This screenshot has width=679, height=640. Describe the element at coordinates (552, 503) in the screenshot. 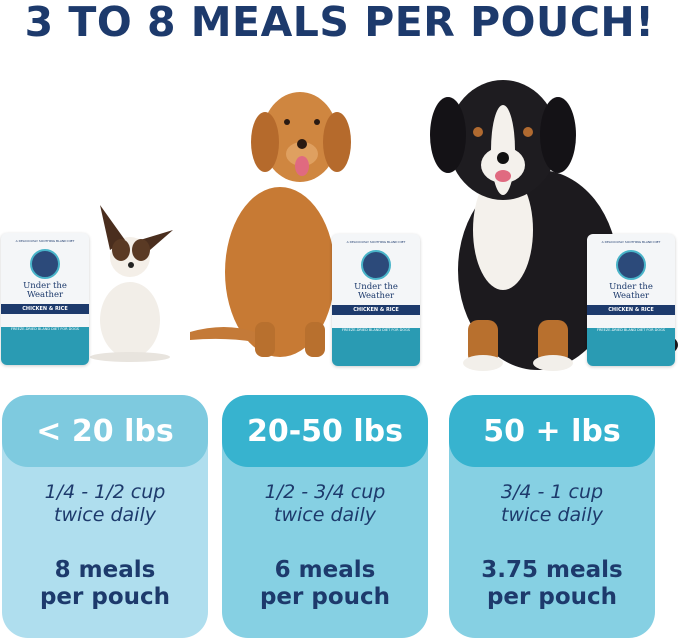

I see `dose-text: 3/4 - 1 cup twice daily` at that location.